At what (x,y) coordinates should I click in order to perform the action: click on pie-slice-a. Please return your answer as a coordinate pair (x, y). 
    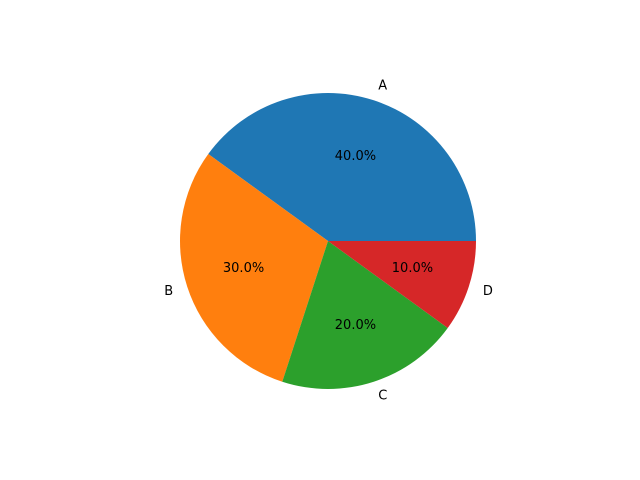
    Looking at the image, I should click on (342, 167).